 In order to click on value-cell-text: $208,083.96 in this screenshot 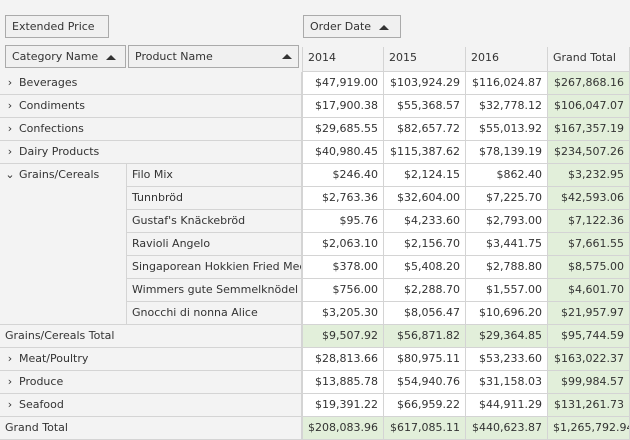, I will do `click(343, 427)`.